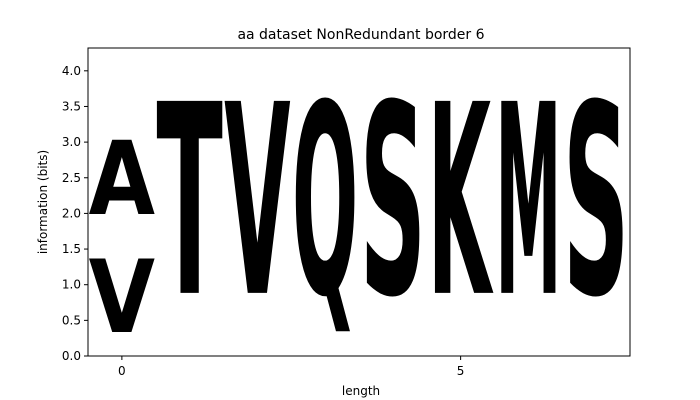  What do you see at coordinates (71, 213) in the screenshot?
I see `y-tick-label: 2.0` at bounding box center [71, 213].